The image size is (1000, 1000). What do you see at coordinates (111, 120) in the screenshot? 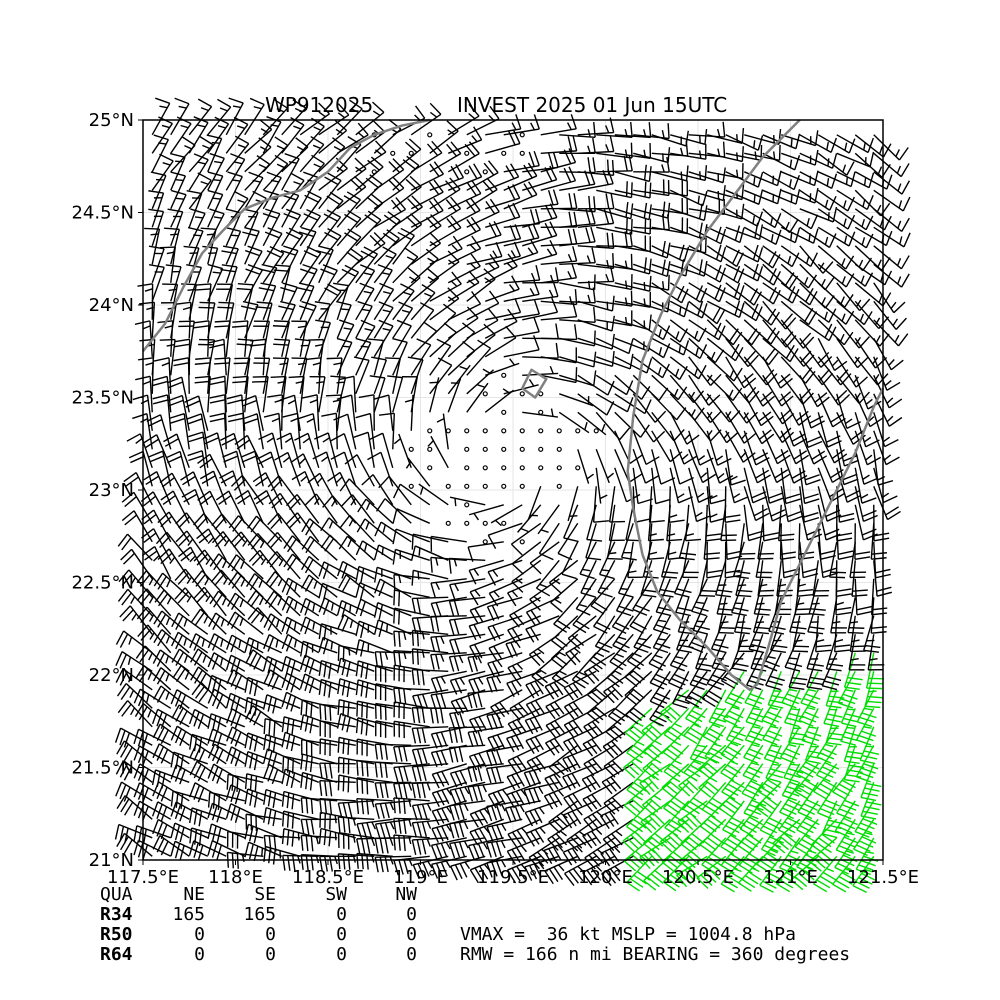
I see `y-tick-label: 25°N` at bounding box center [111, 120].